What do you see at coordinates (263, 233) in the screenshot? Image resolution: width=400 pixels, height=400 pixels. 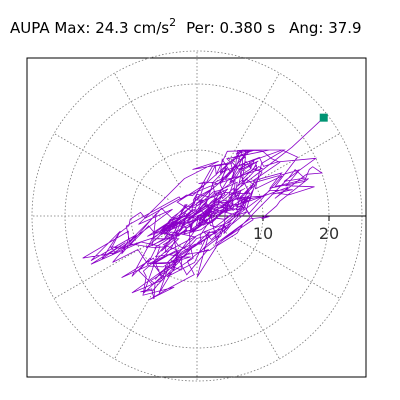 I see `x-tick-label-10: 10` at bounding box center [263, 233].